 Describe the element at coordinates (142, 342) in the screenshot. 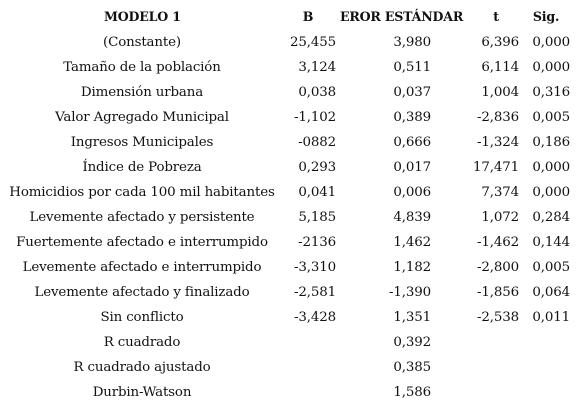

I see `variable-name: R cuadrado` at that location.